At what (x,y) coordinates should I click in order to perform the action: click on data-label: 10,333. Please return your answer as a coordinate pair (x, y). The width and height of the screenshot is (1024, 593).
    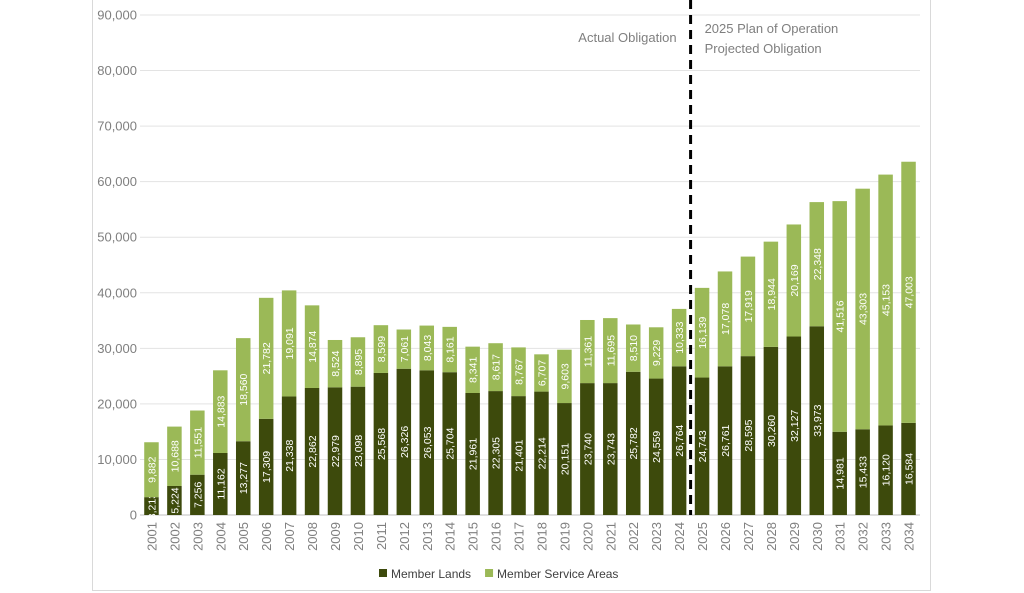
    Looking at the image, I should click on (680, 337).